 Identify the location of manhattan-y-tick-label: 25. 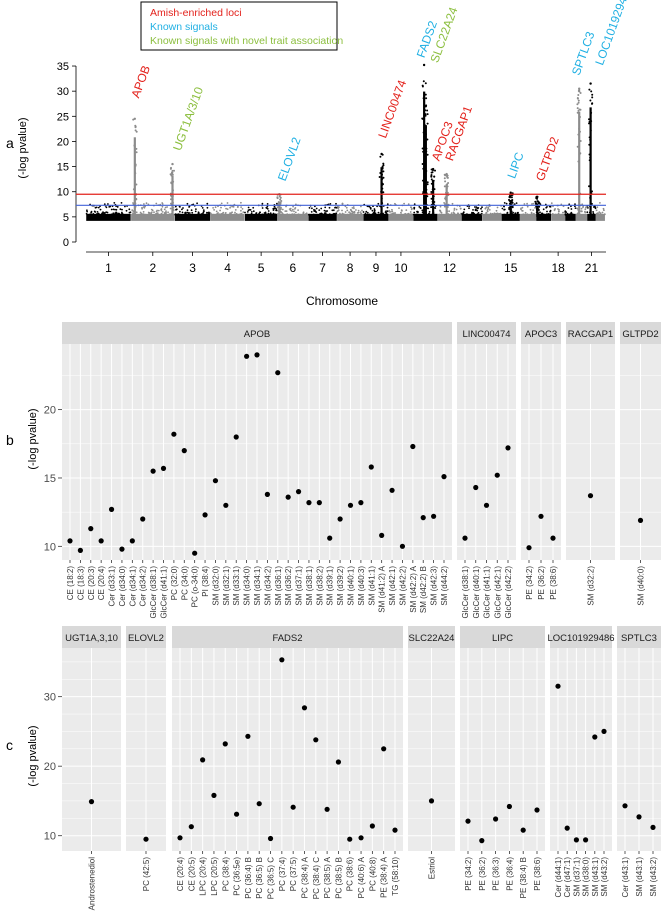
(63, 117).